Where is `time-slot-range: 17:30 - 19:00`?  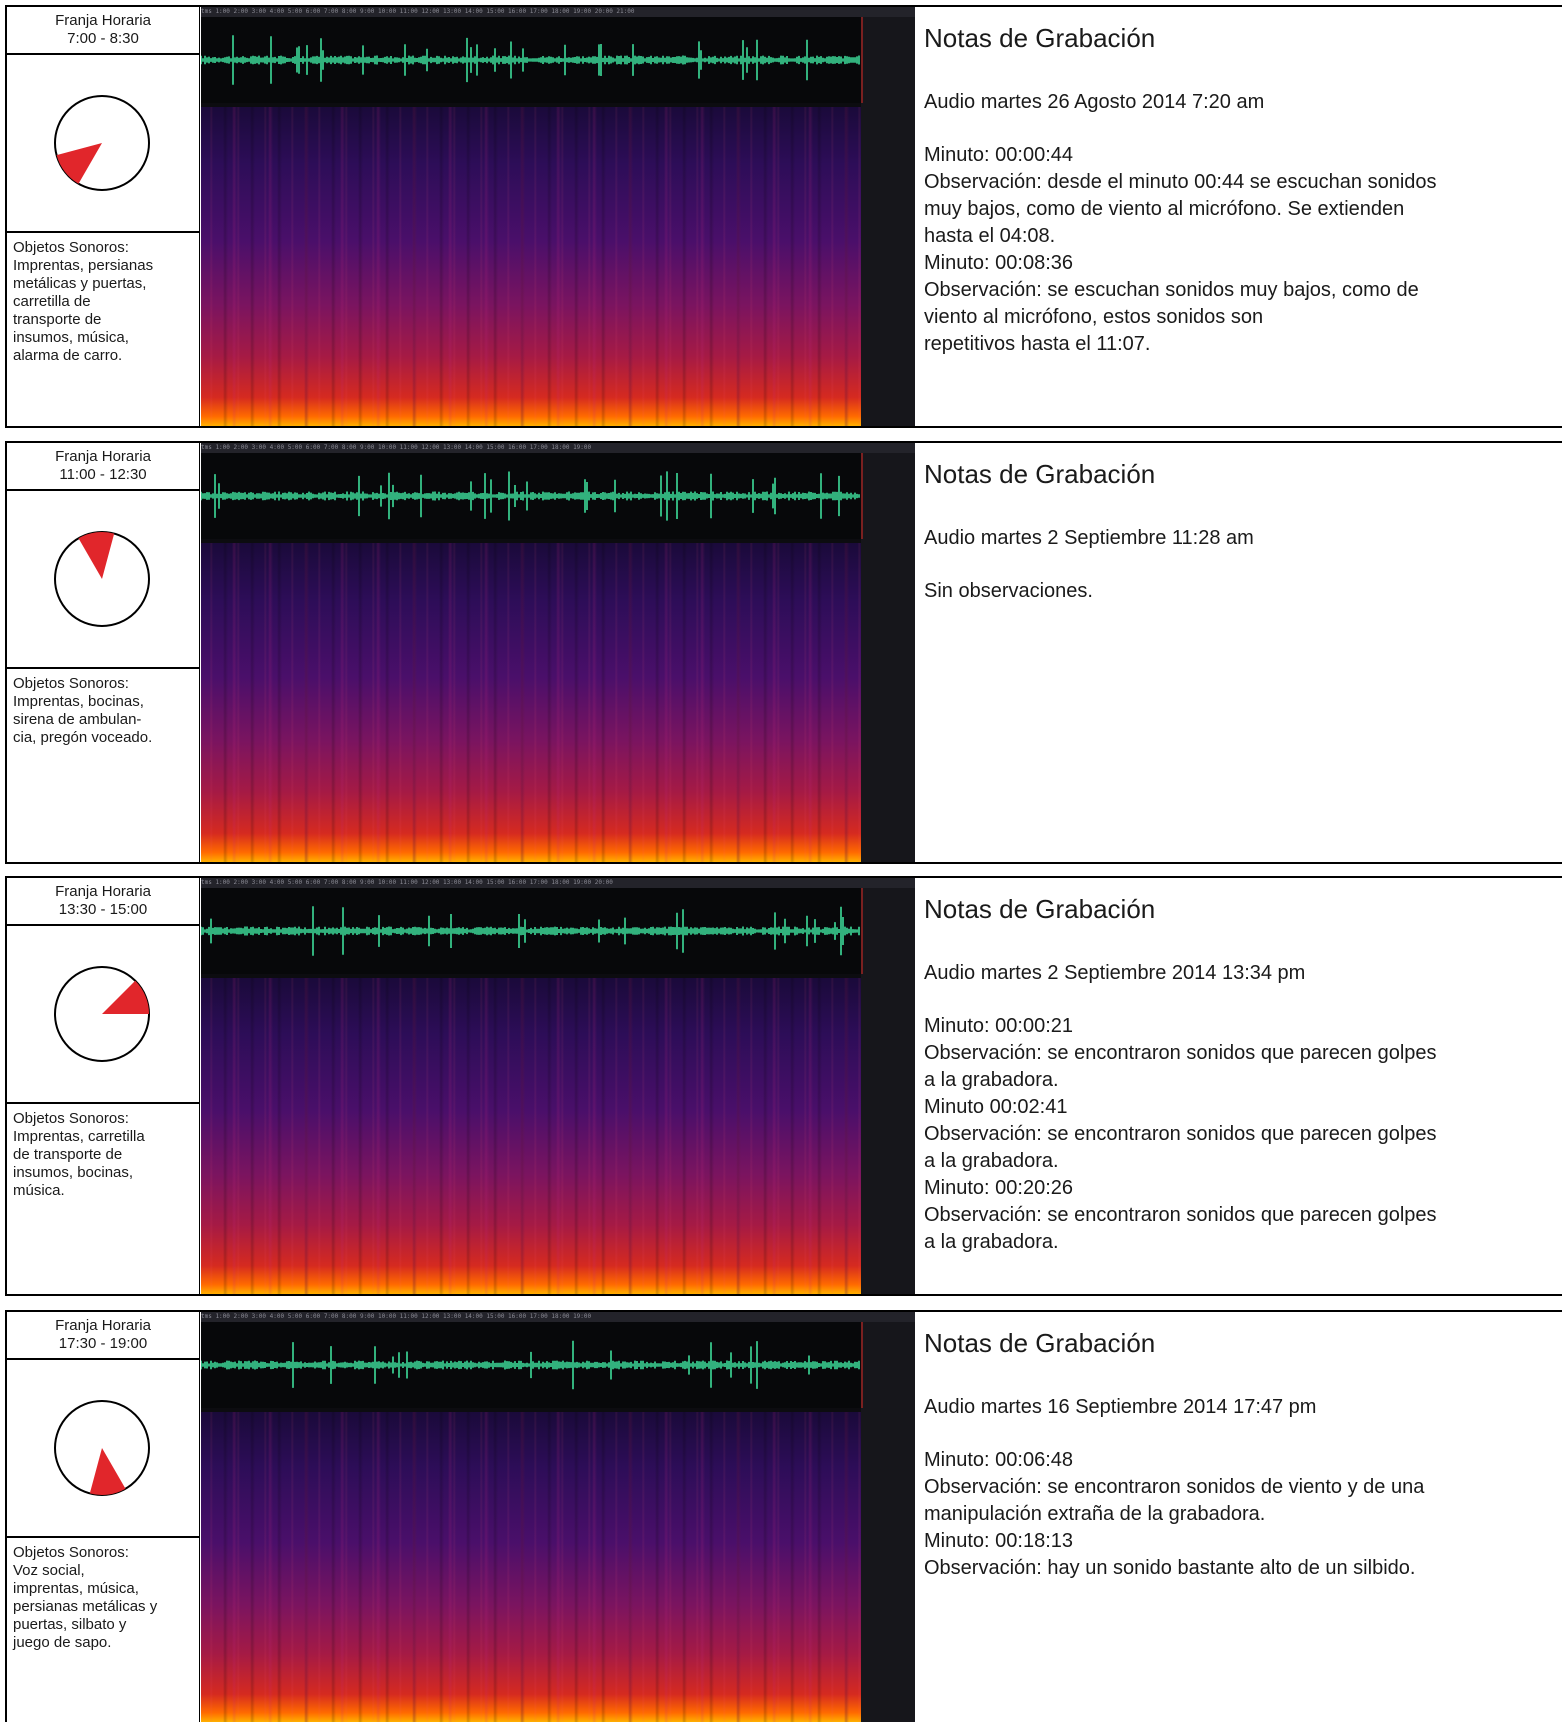
time-slot-range: 17:30 - 19:00 is located at coordinates (103, 1343).